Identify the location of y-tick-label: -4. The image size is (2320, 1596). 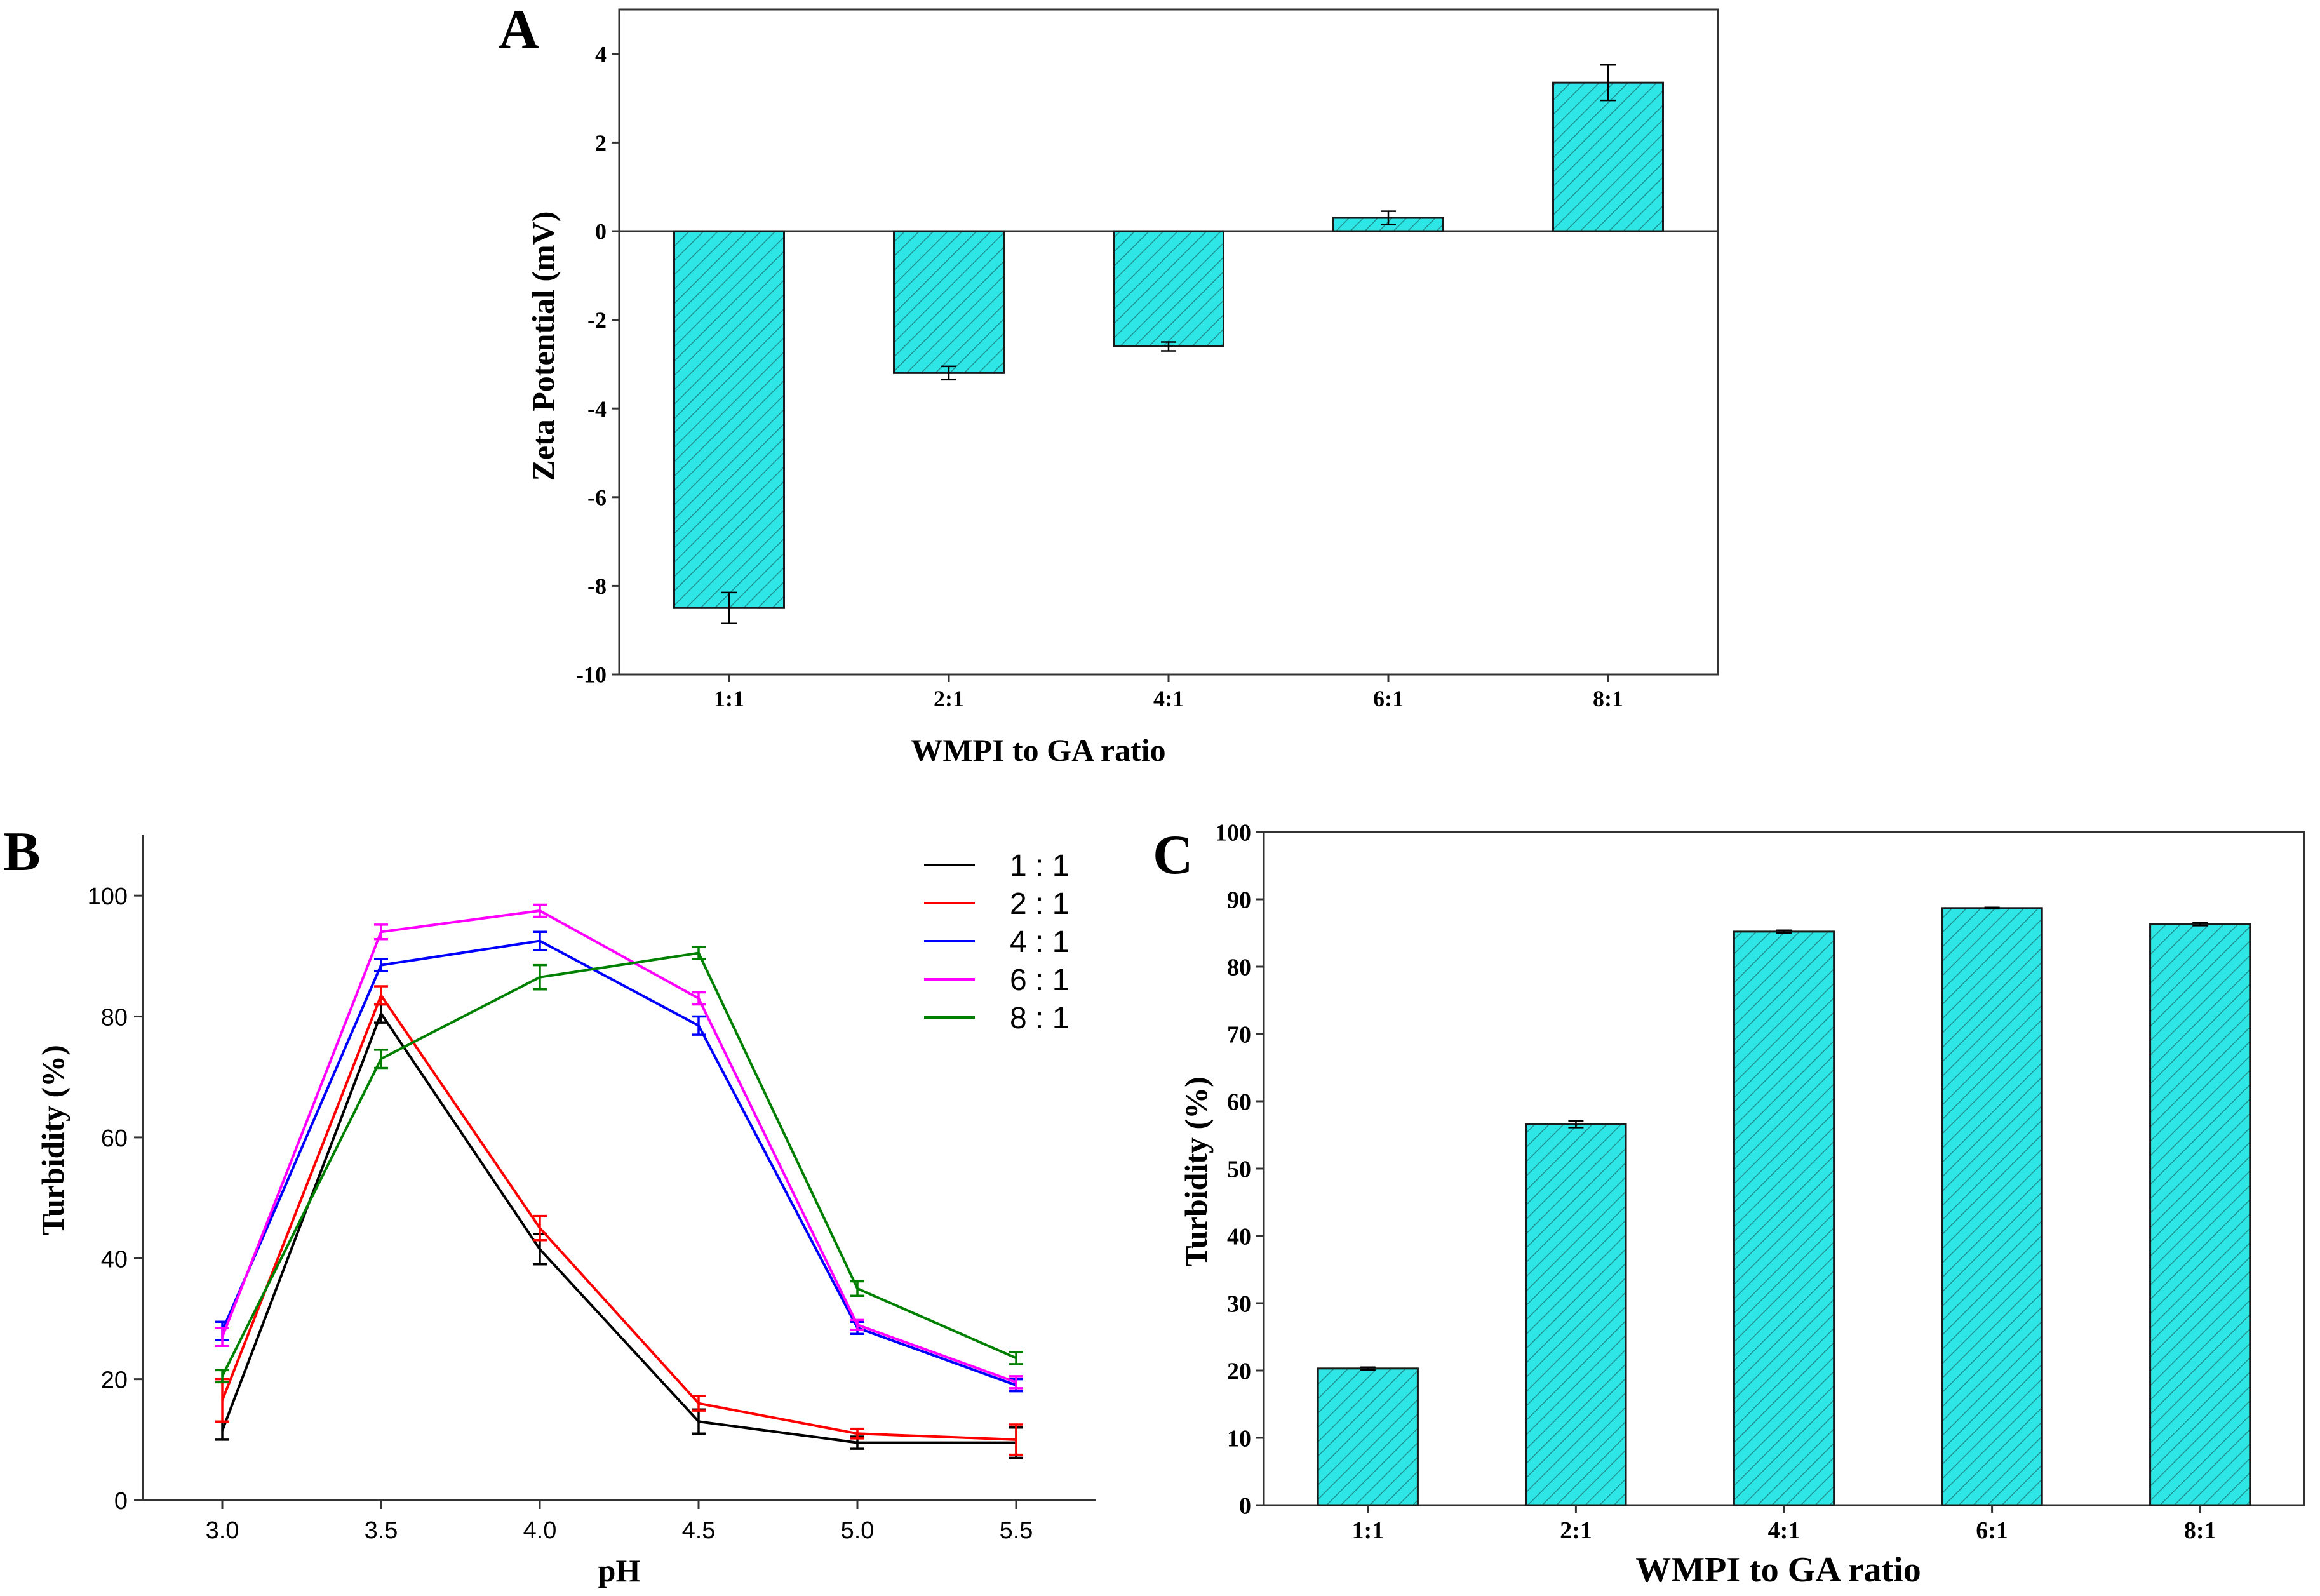
(597, 409).